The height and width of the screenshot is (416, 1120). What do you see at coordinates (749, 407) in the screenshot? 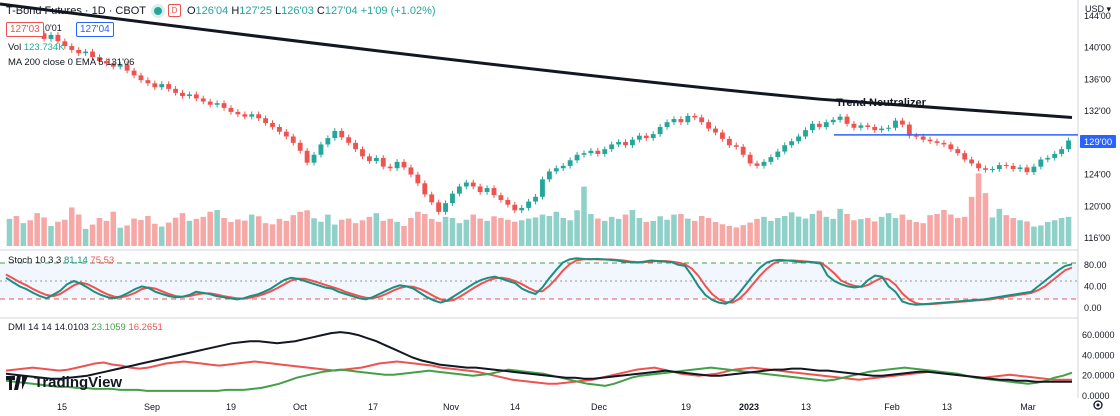
I see `time-tick-label: 2023` at bounding box center [749, 407].